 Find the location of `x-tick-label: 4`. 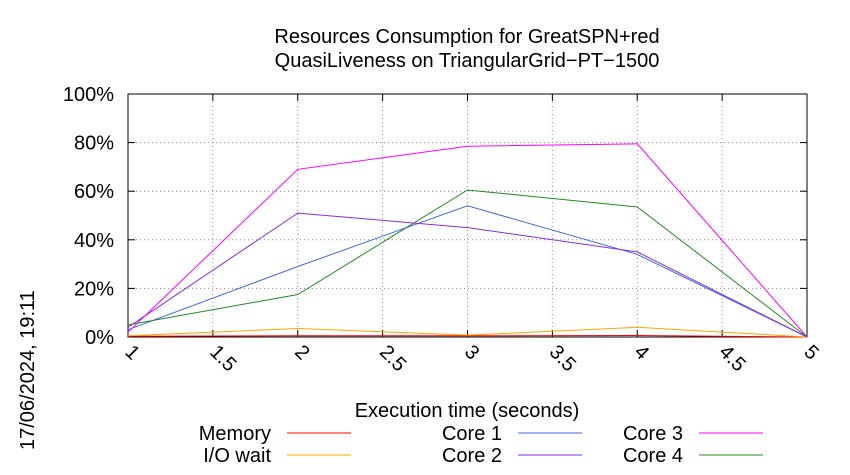

x-tick-label: 4 is located at coordinates (641, 352).